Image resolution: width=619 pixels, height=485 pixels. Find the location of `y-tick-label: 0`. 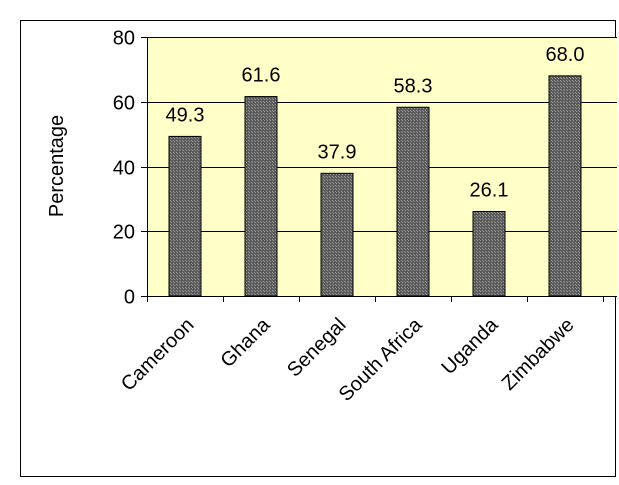

y-tick-label: 0 is located at coordinates (129, 298).